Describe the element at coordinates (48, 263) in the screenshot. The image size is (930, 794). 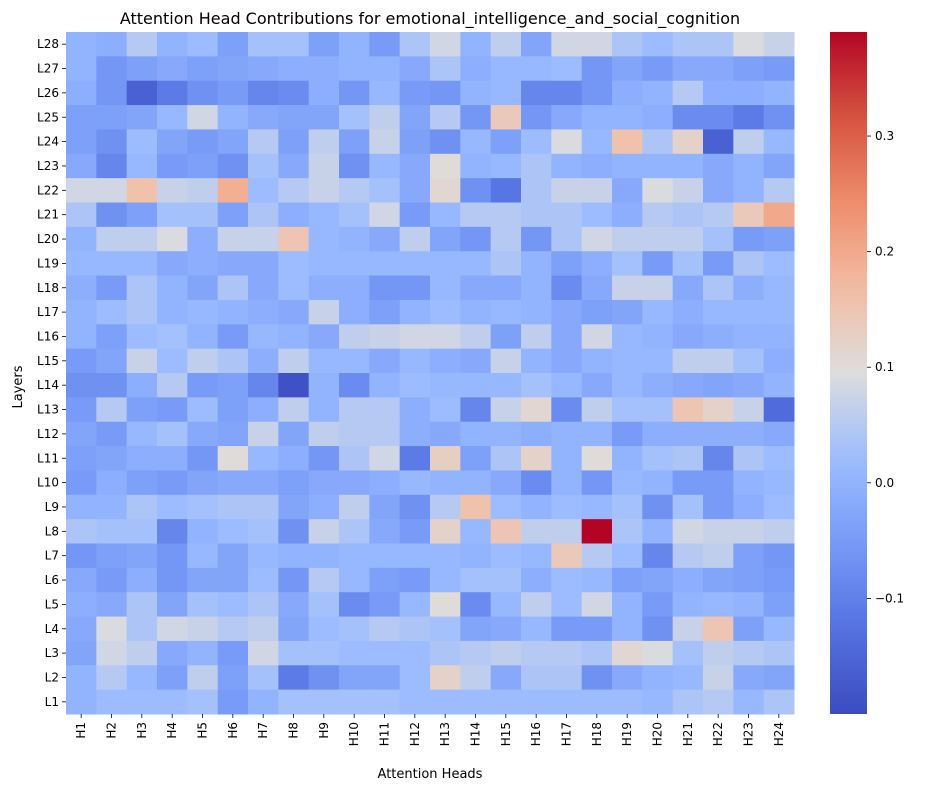
I see `y-tick-label: L19` at that location.